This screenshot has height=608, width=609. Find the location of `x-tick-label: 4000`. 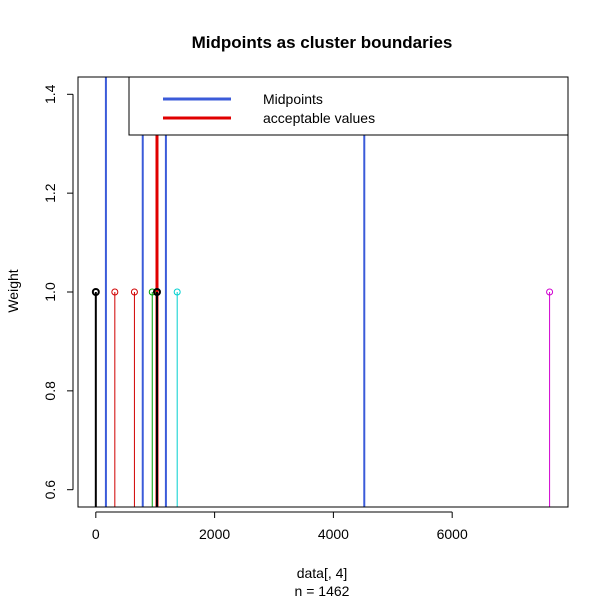

x-tick-label: 4000 is located at coordinates (333, 534).